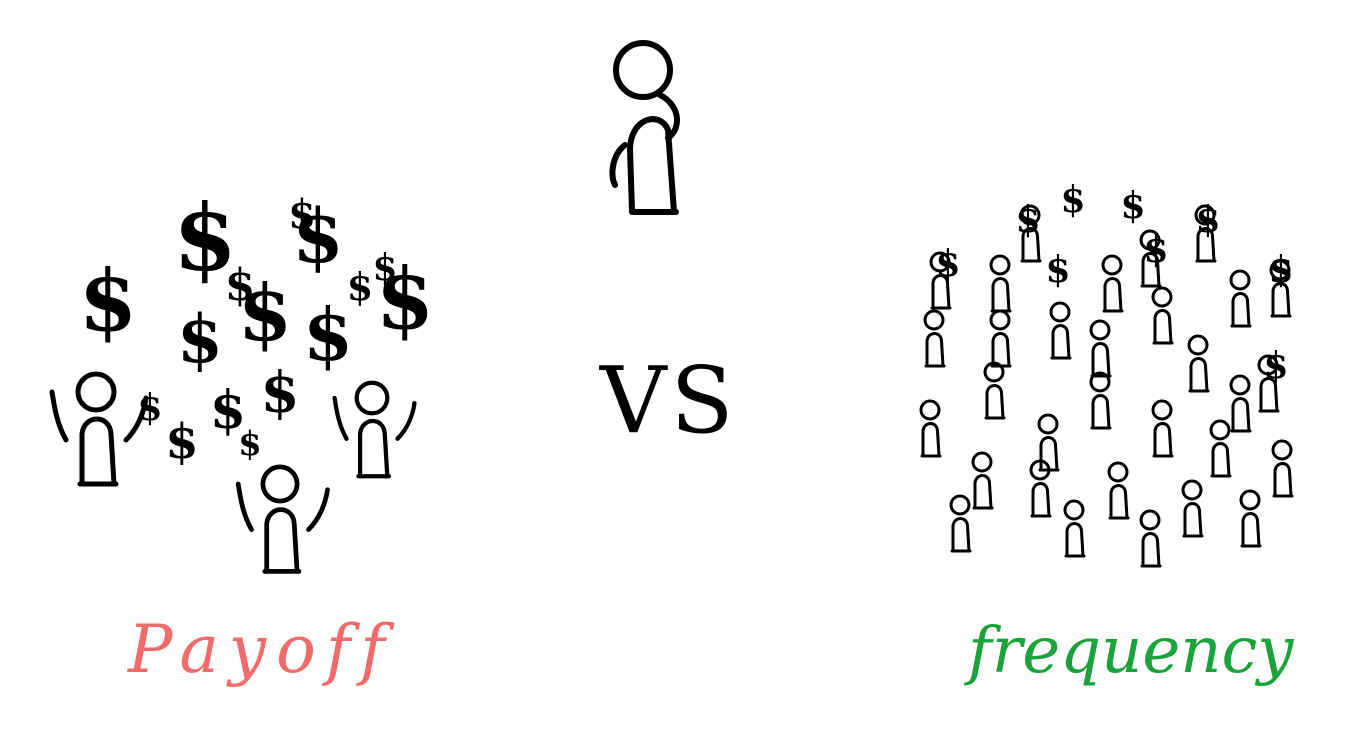 The height and width of the screenshot is (732, 1351). I want to click on left-dollar-sign-8: $, so click(181, 442).